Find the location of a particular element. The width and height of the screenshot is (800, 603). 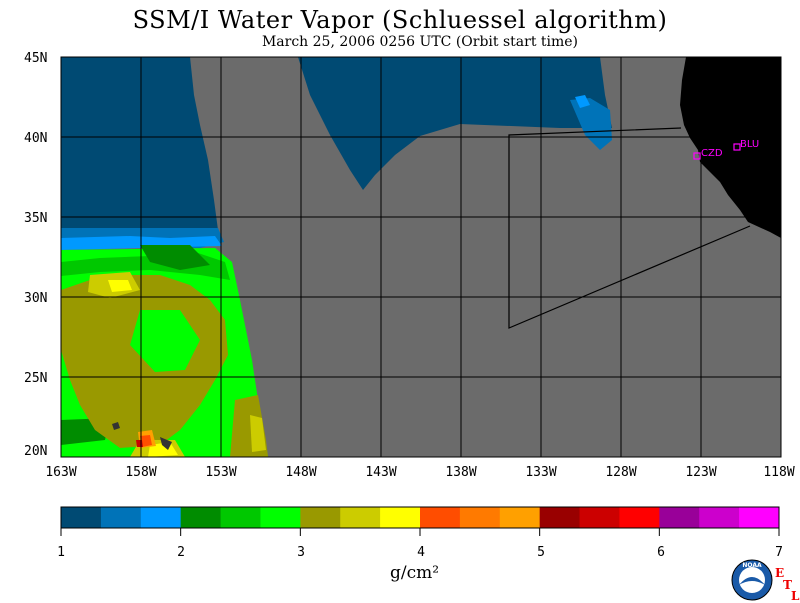

colorbar-tick: 5 is located at coordinates (541, 552).